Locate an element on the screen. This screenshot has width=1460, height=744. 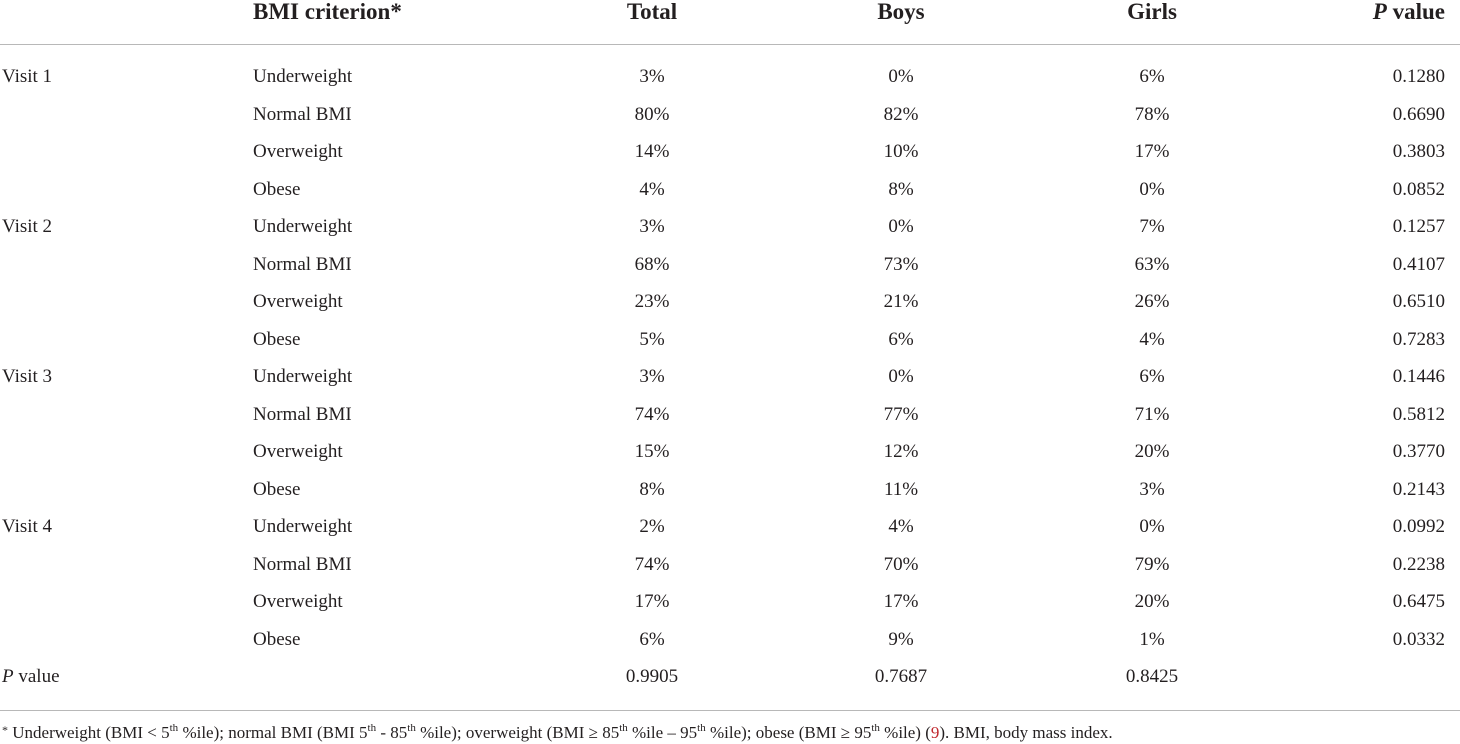
footnote-text-5: %ile – 95 is located at coordinates (662, 732).